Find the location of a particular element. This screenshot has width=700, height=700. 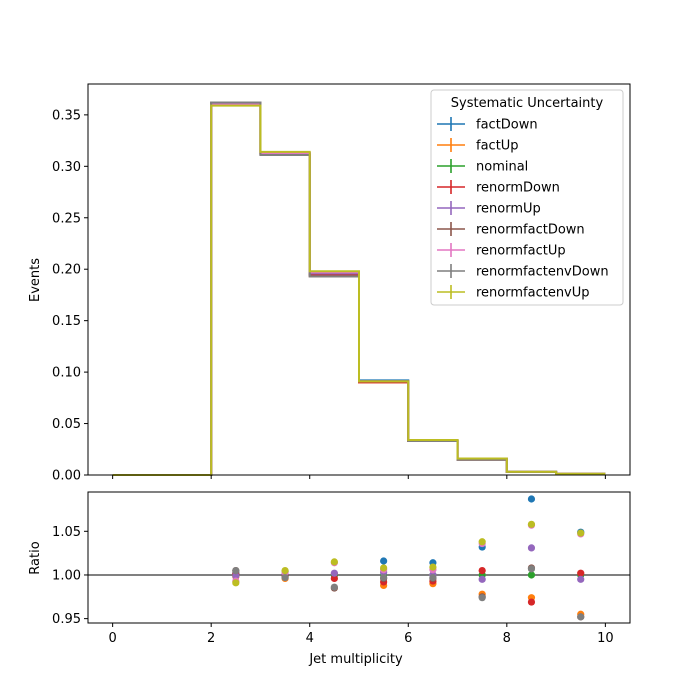

y-tick-label: 0.15 is located at coordinates (66, 321).